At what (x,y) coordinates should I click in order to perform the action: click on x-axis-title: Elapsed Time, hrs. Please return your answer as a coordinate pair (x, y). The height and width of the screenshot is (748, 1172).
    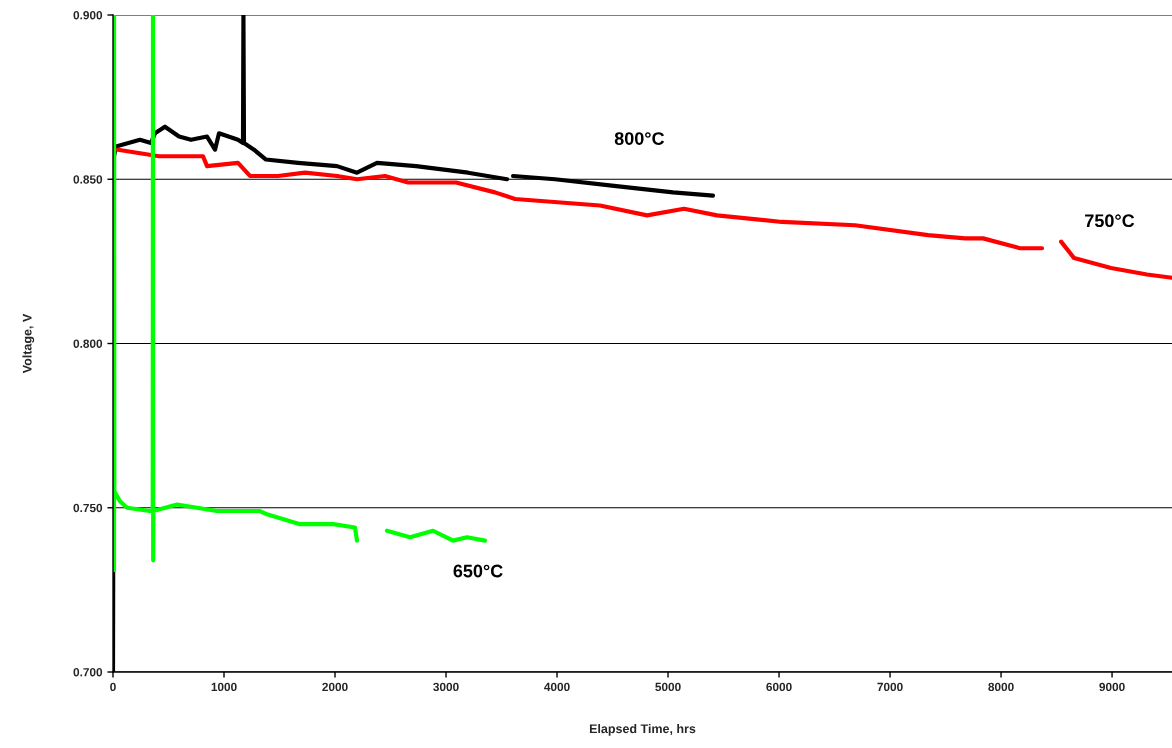
    Looking at the image, I should click on (642, 729).